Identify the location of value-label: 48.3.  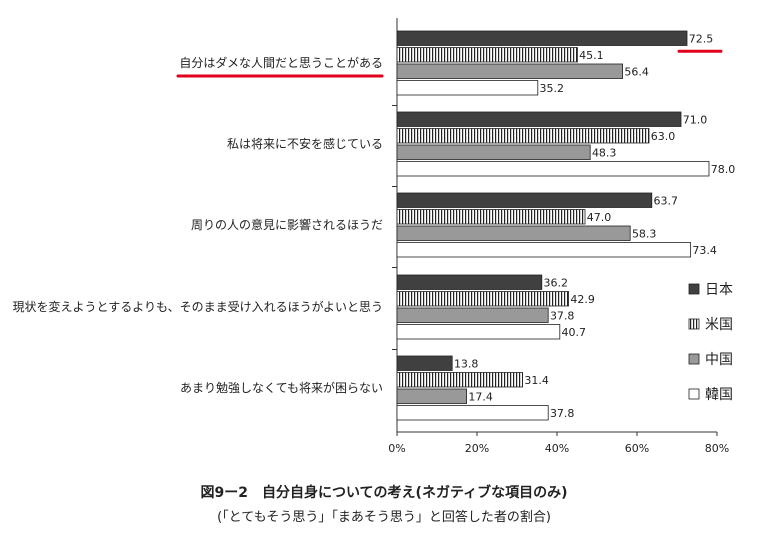
(604, 152).